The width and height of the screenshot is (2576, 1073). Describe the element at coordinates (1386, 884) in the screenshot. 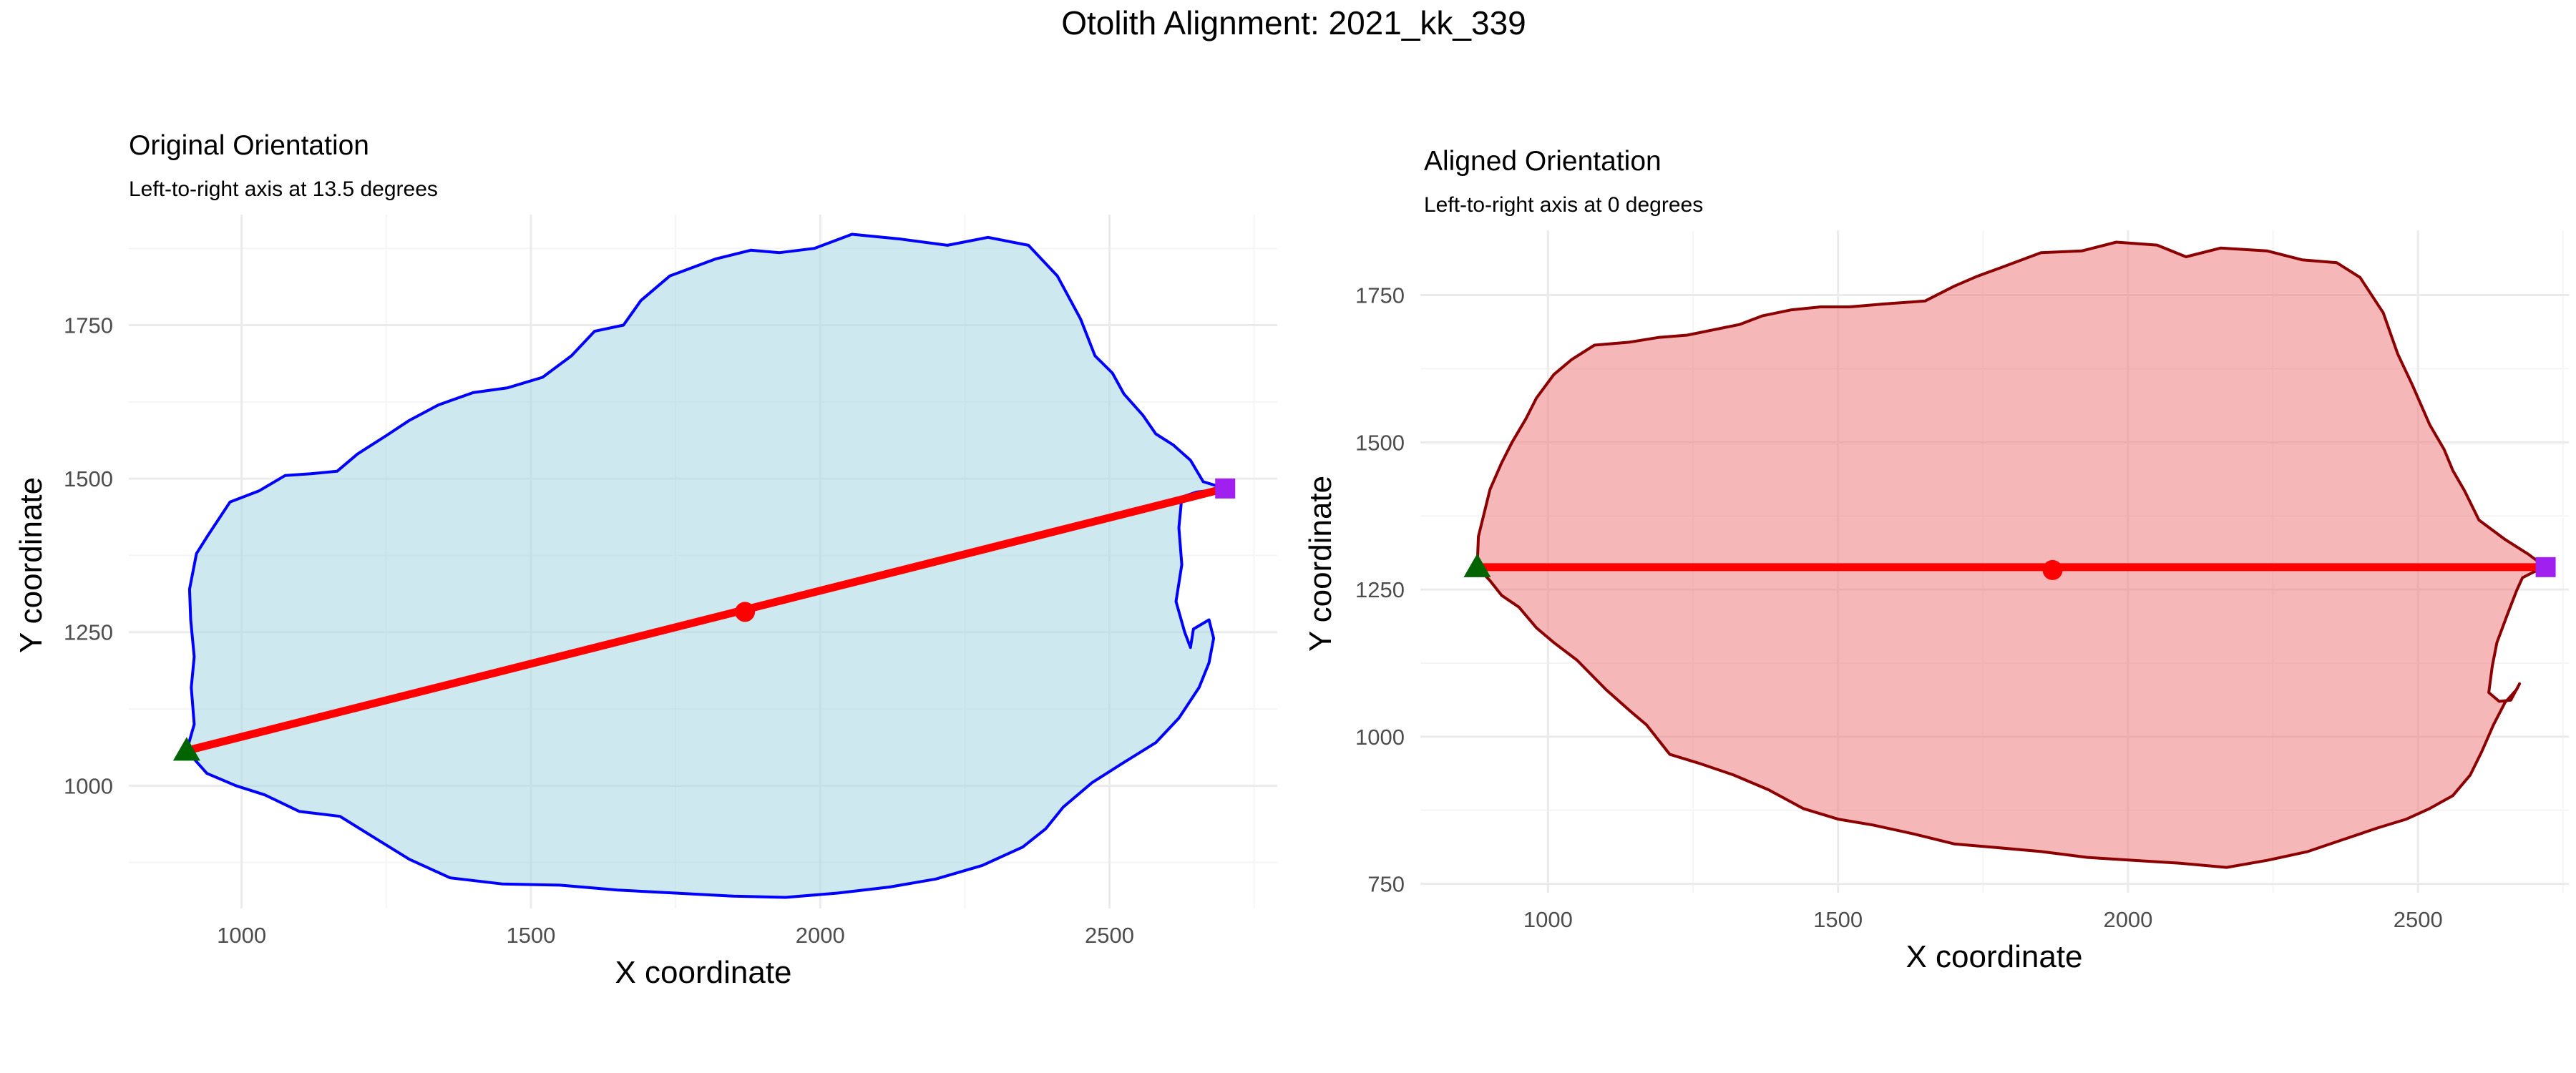

I see `y-tick-label: 750` at that location.